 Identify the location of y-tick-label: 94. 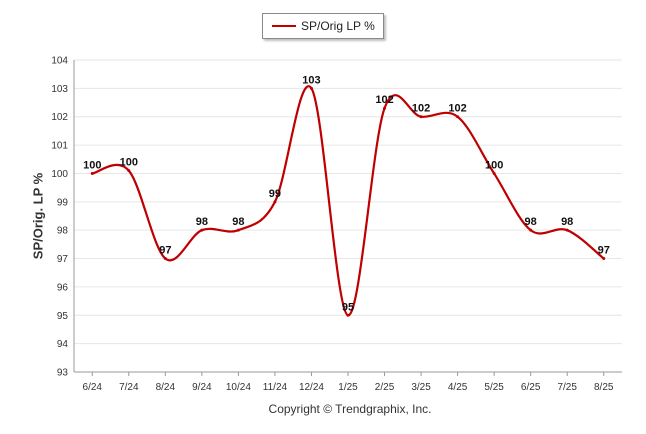
(63, 344).